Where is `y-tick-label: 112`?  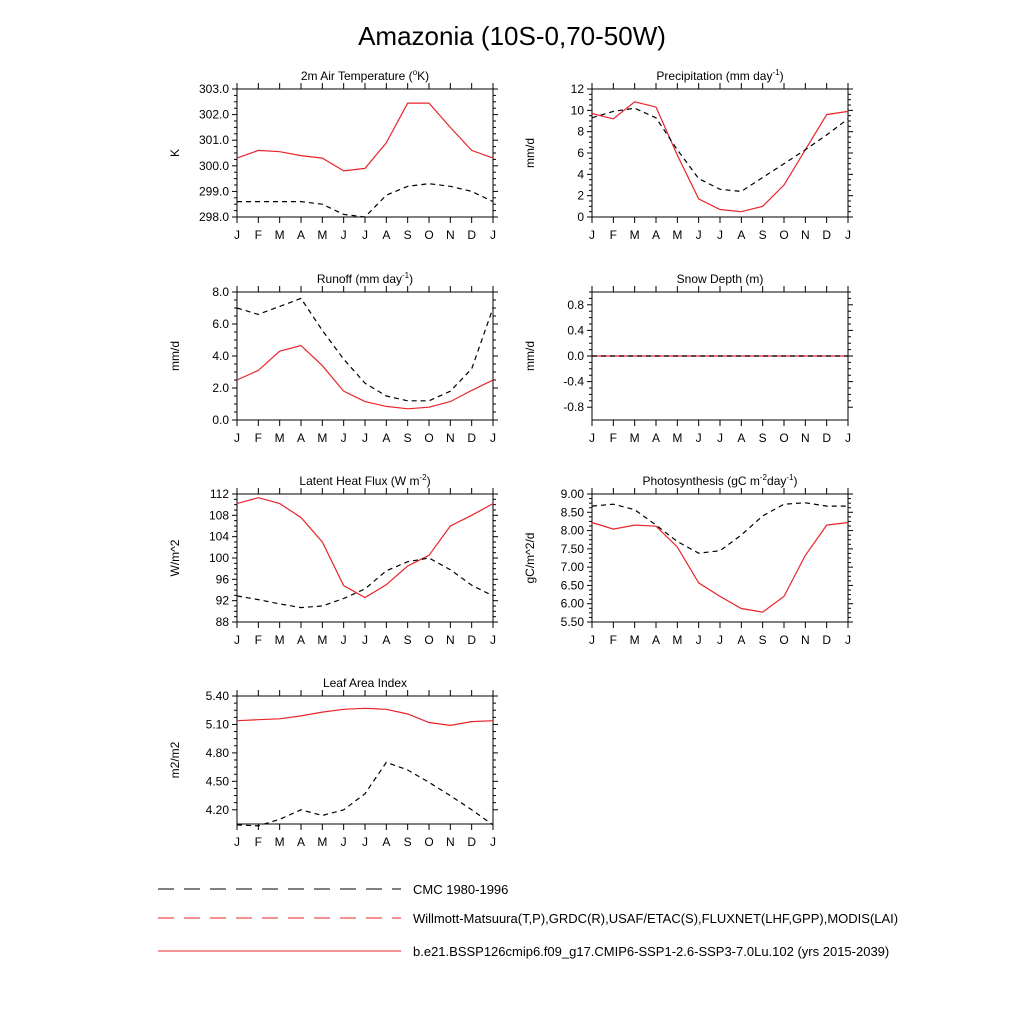 y-tick-label: 112 is located at coordinates (219, 494).